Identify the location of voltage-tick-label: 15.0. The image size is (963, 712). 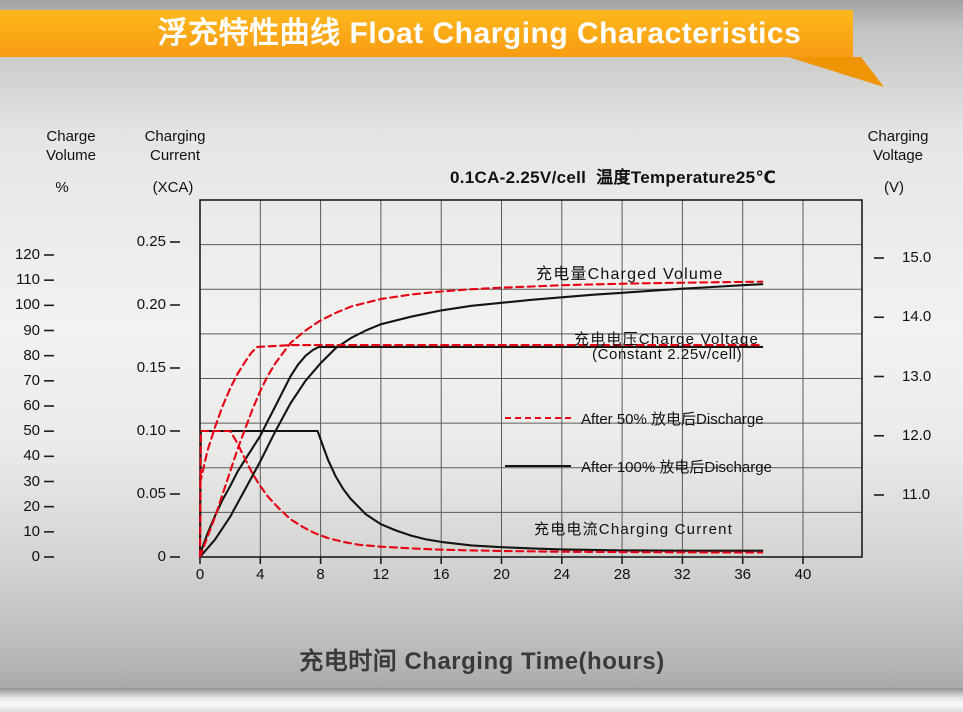
(917, 257).